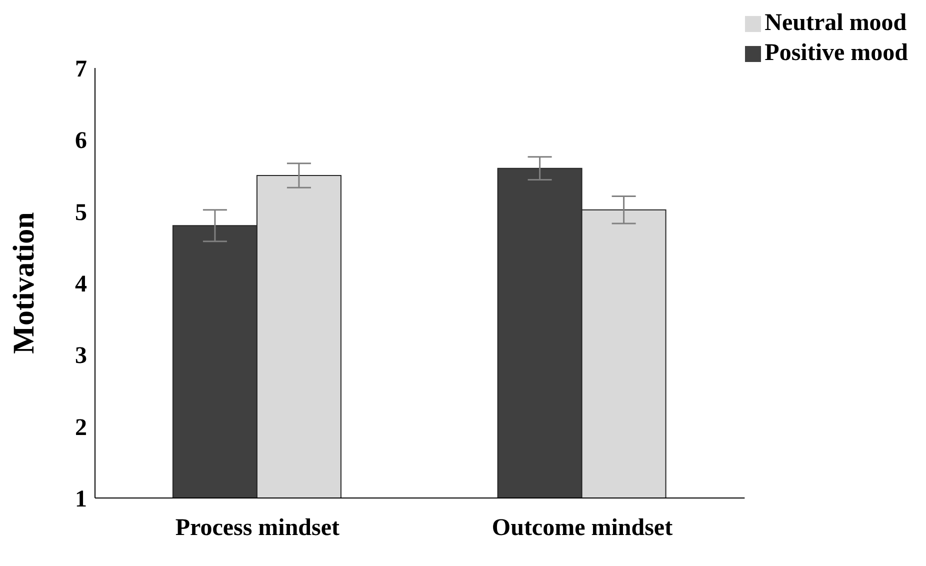  What do you see at coordinates (81, 141) in the screenshot?
I see `y-tick-label: 6` at bounding box center [81, 141].